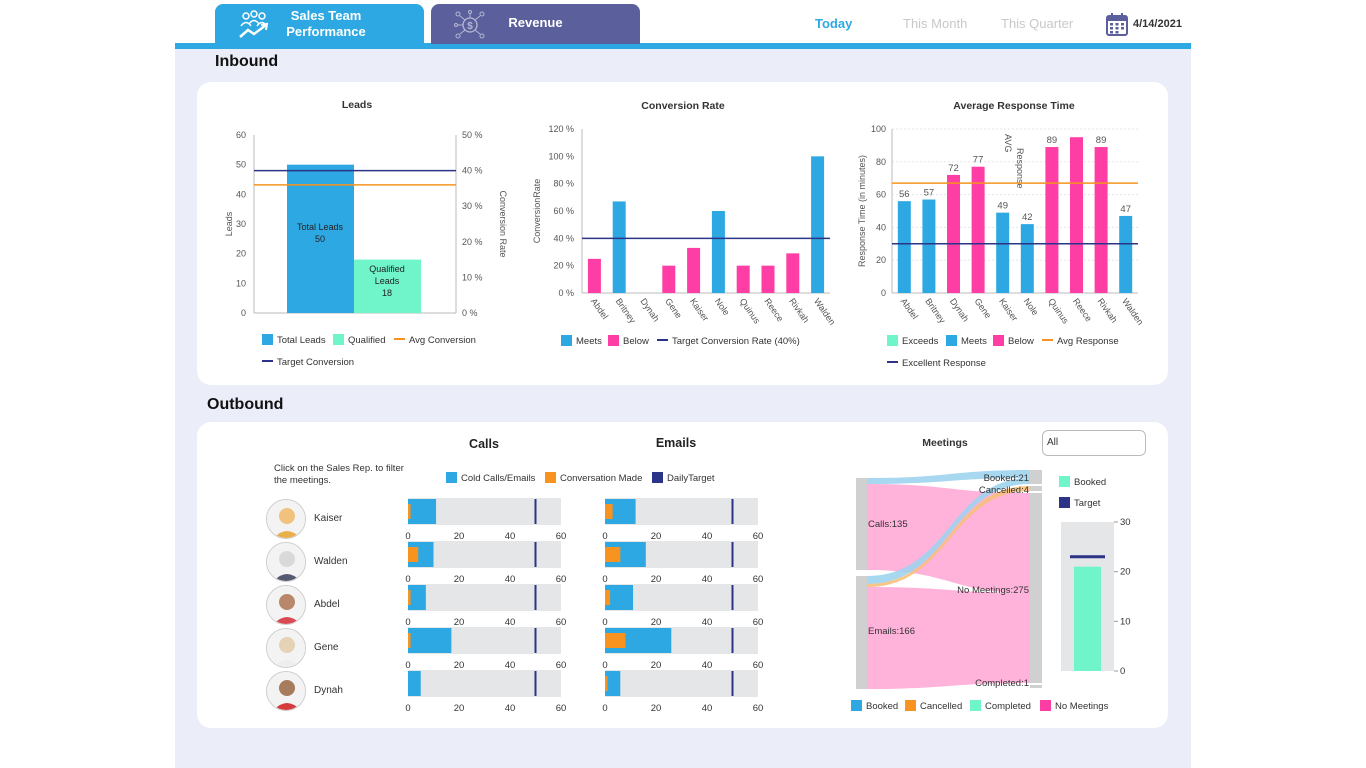 The height and width of the screenshot is (768, 1366). Describe the element at coordinates (1036, 686) in the screenshot. I see `sankey-node-completed` at that location.